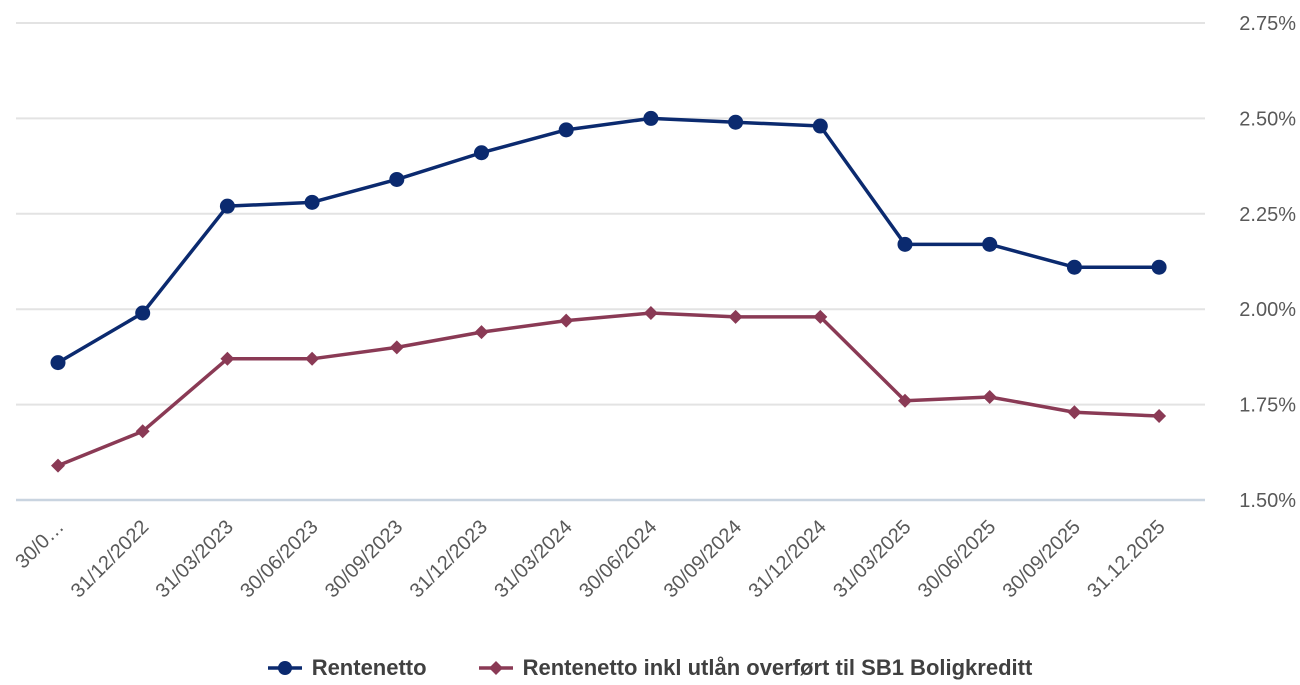 The height and width of the screenshot is (685, 1300). I want to click on y-tick-label: 2.25%, so click(1267, 215).